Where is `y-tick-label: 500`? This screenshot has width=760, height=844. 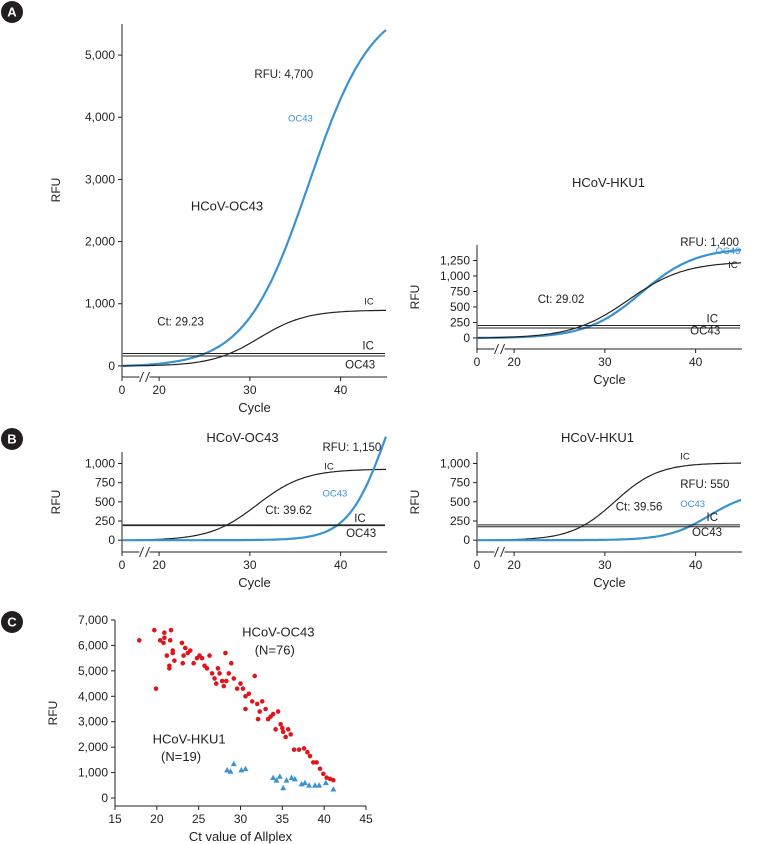 y-tick-label: 500 is located at coordinates (460, 502).